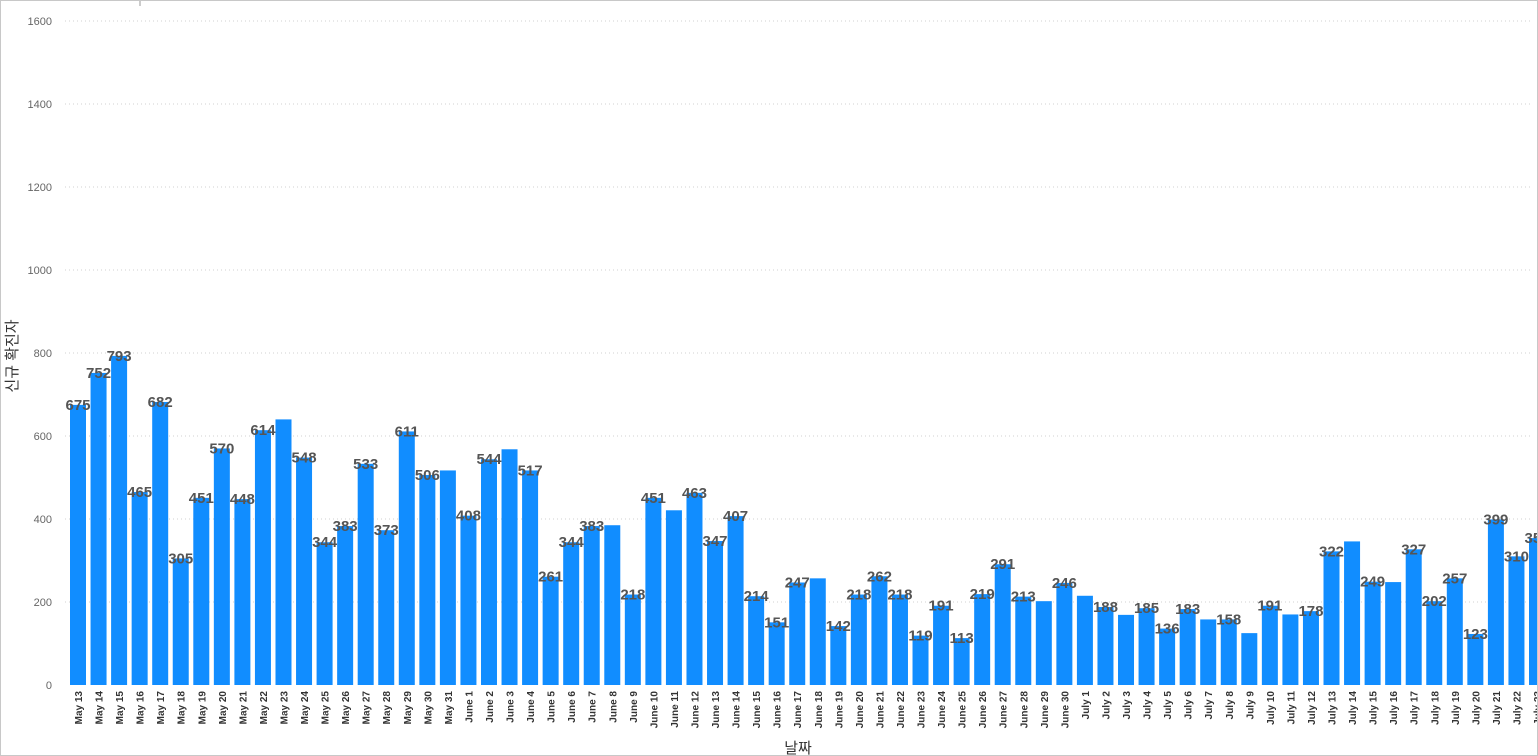 This screenshot has width=1538, height=756. Describe the element at coordinates (243, 708) in the screenshot. I see `x-tick-label: May 21` at that location.